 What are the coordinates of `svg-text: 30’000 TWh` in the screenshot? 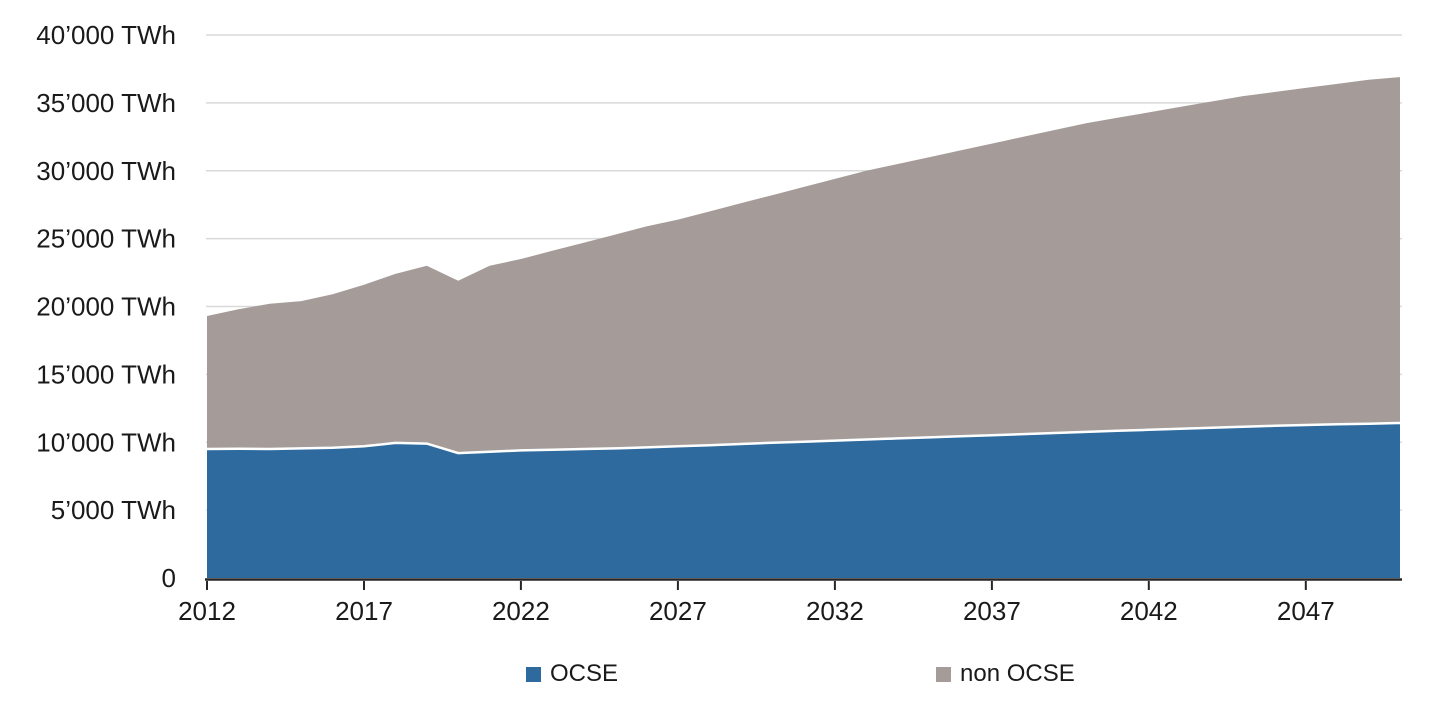 It's located at (106, 171).